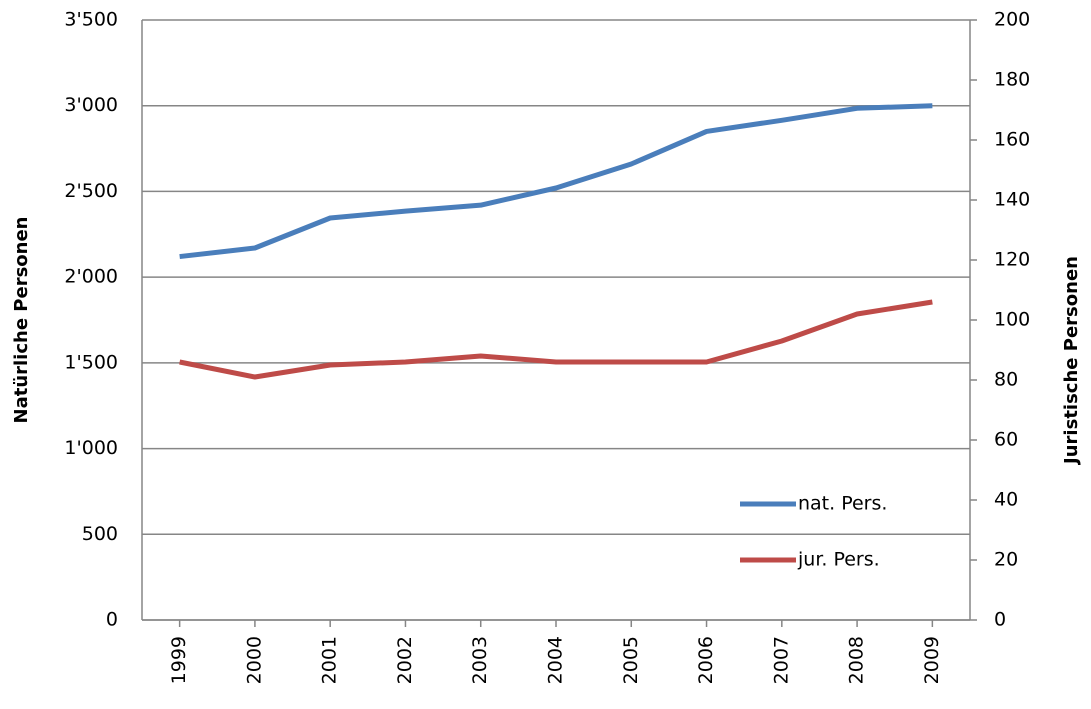 The image size is (1091, 709). What do you see at coordinates (1012, 260) in the screenshot?
I see `y2-tick-label: 120` at bounding box center [1012, 260].